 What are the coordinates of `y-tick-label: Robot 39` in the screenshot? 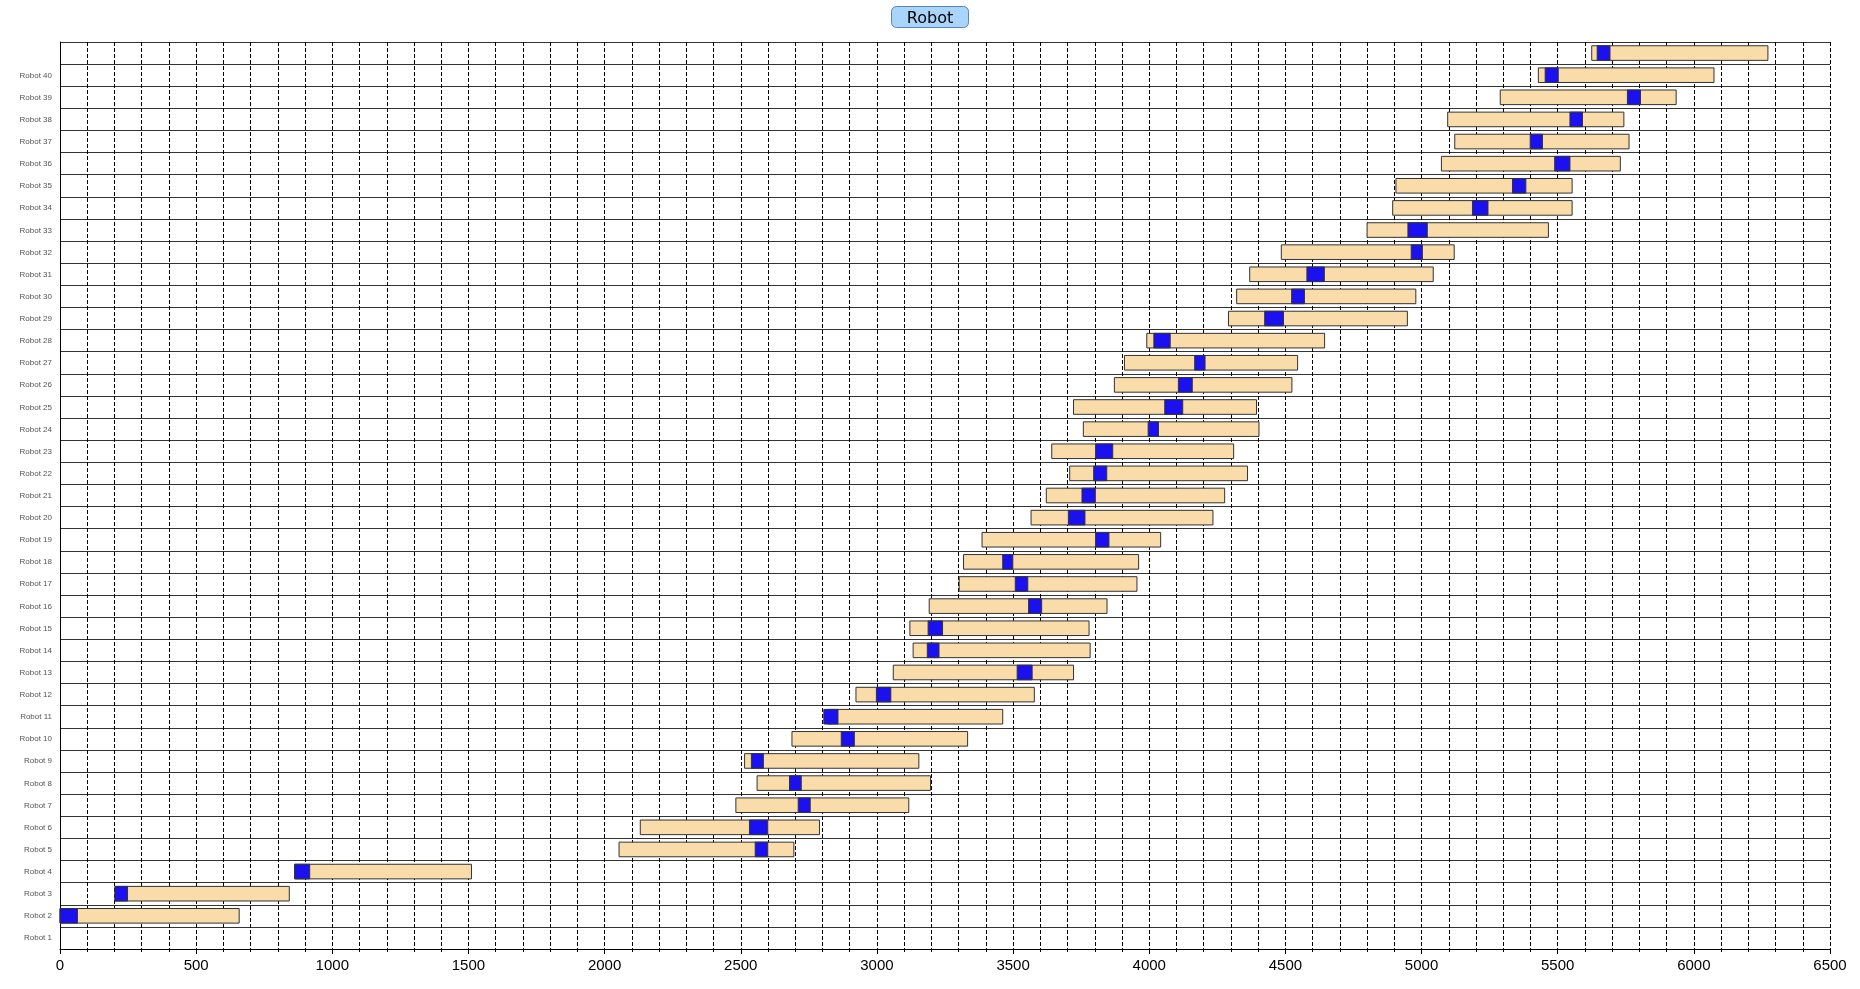 It's located at (36, 97).